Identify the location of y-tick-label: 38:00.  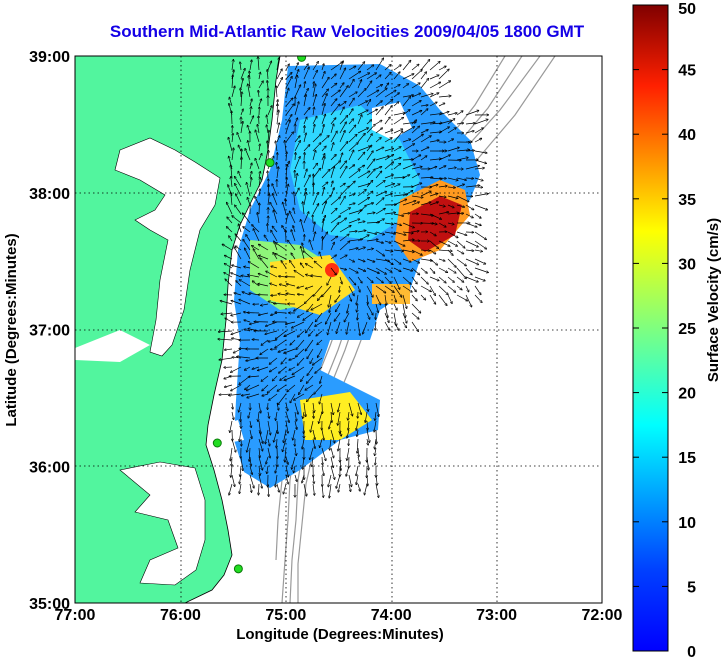
(49, 194).